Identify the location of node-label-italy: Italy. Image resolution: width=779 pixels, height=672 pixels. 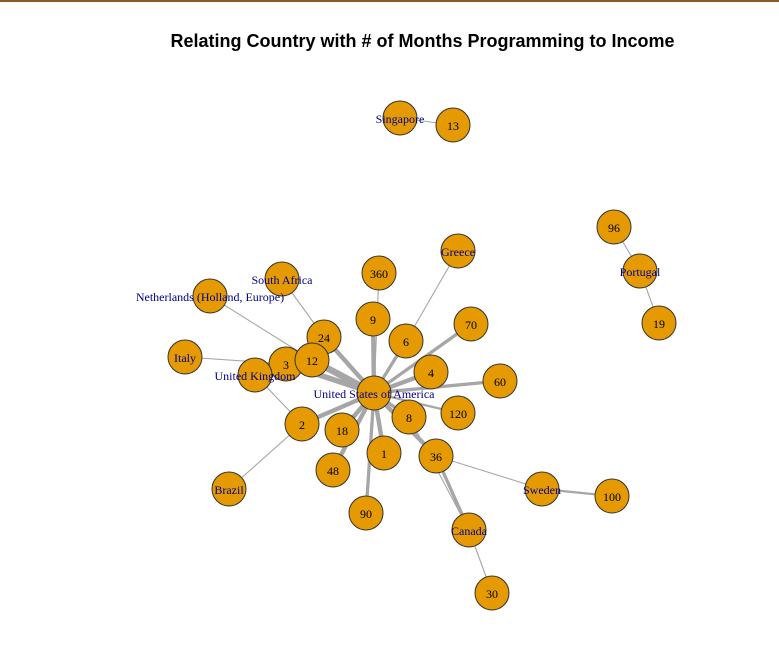
(185, 358).